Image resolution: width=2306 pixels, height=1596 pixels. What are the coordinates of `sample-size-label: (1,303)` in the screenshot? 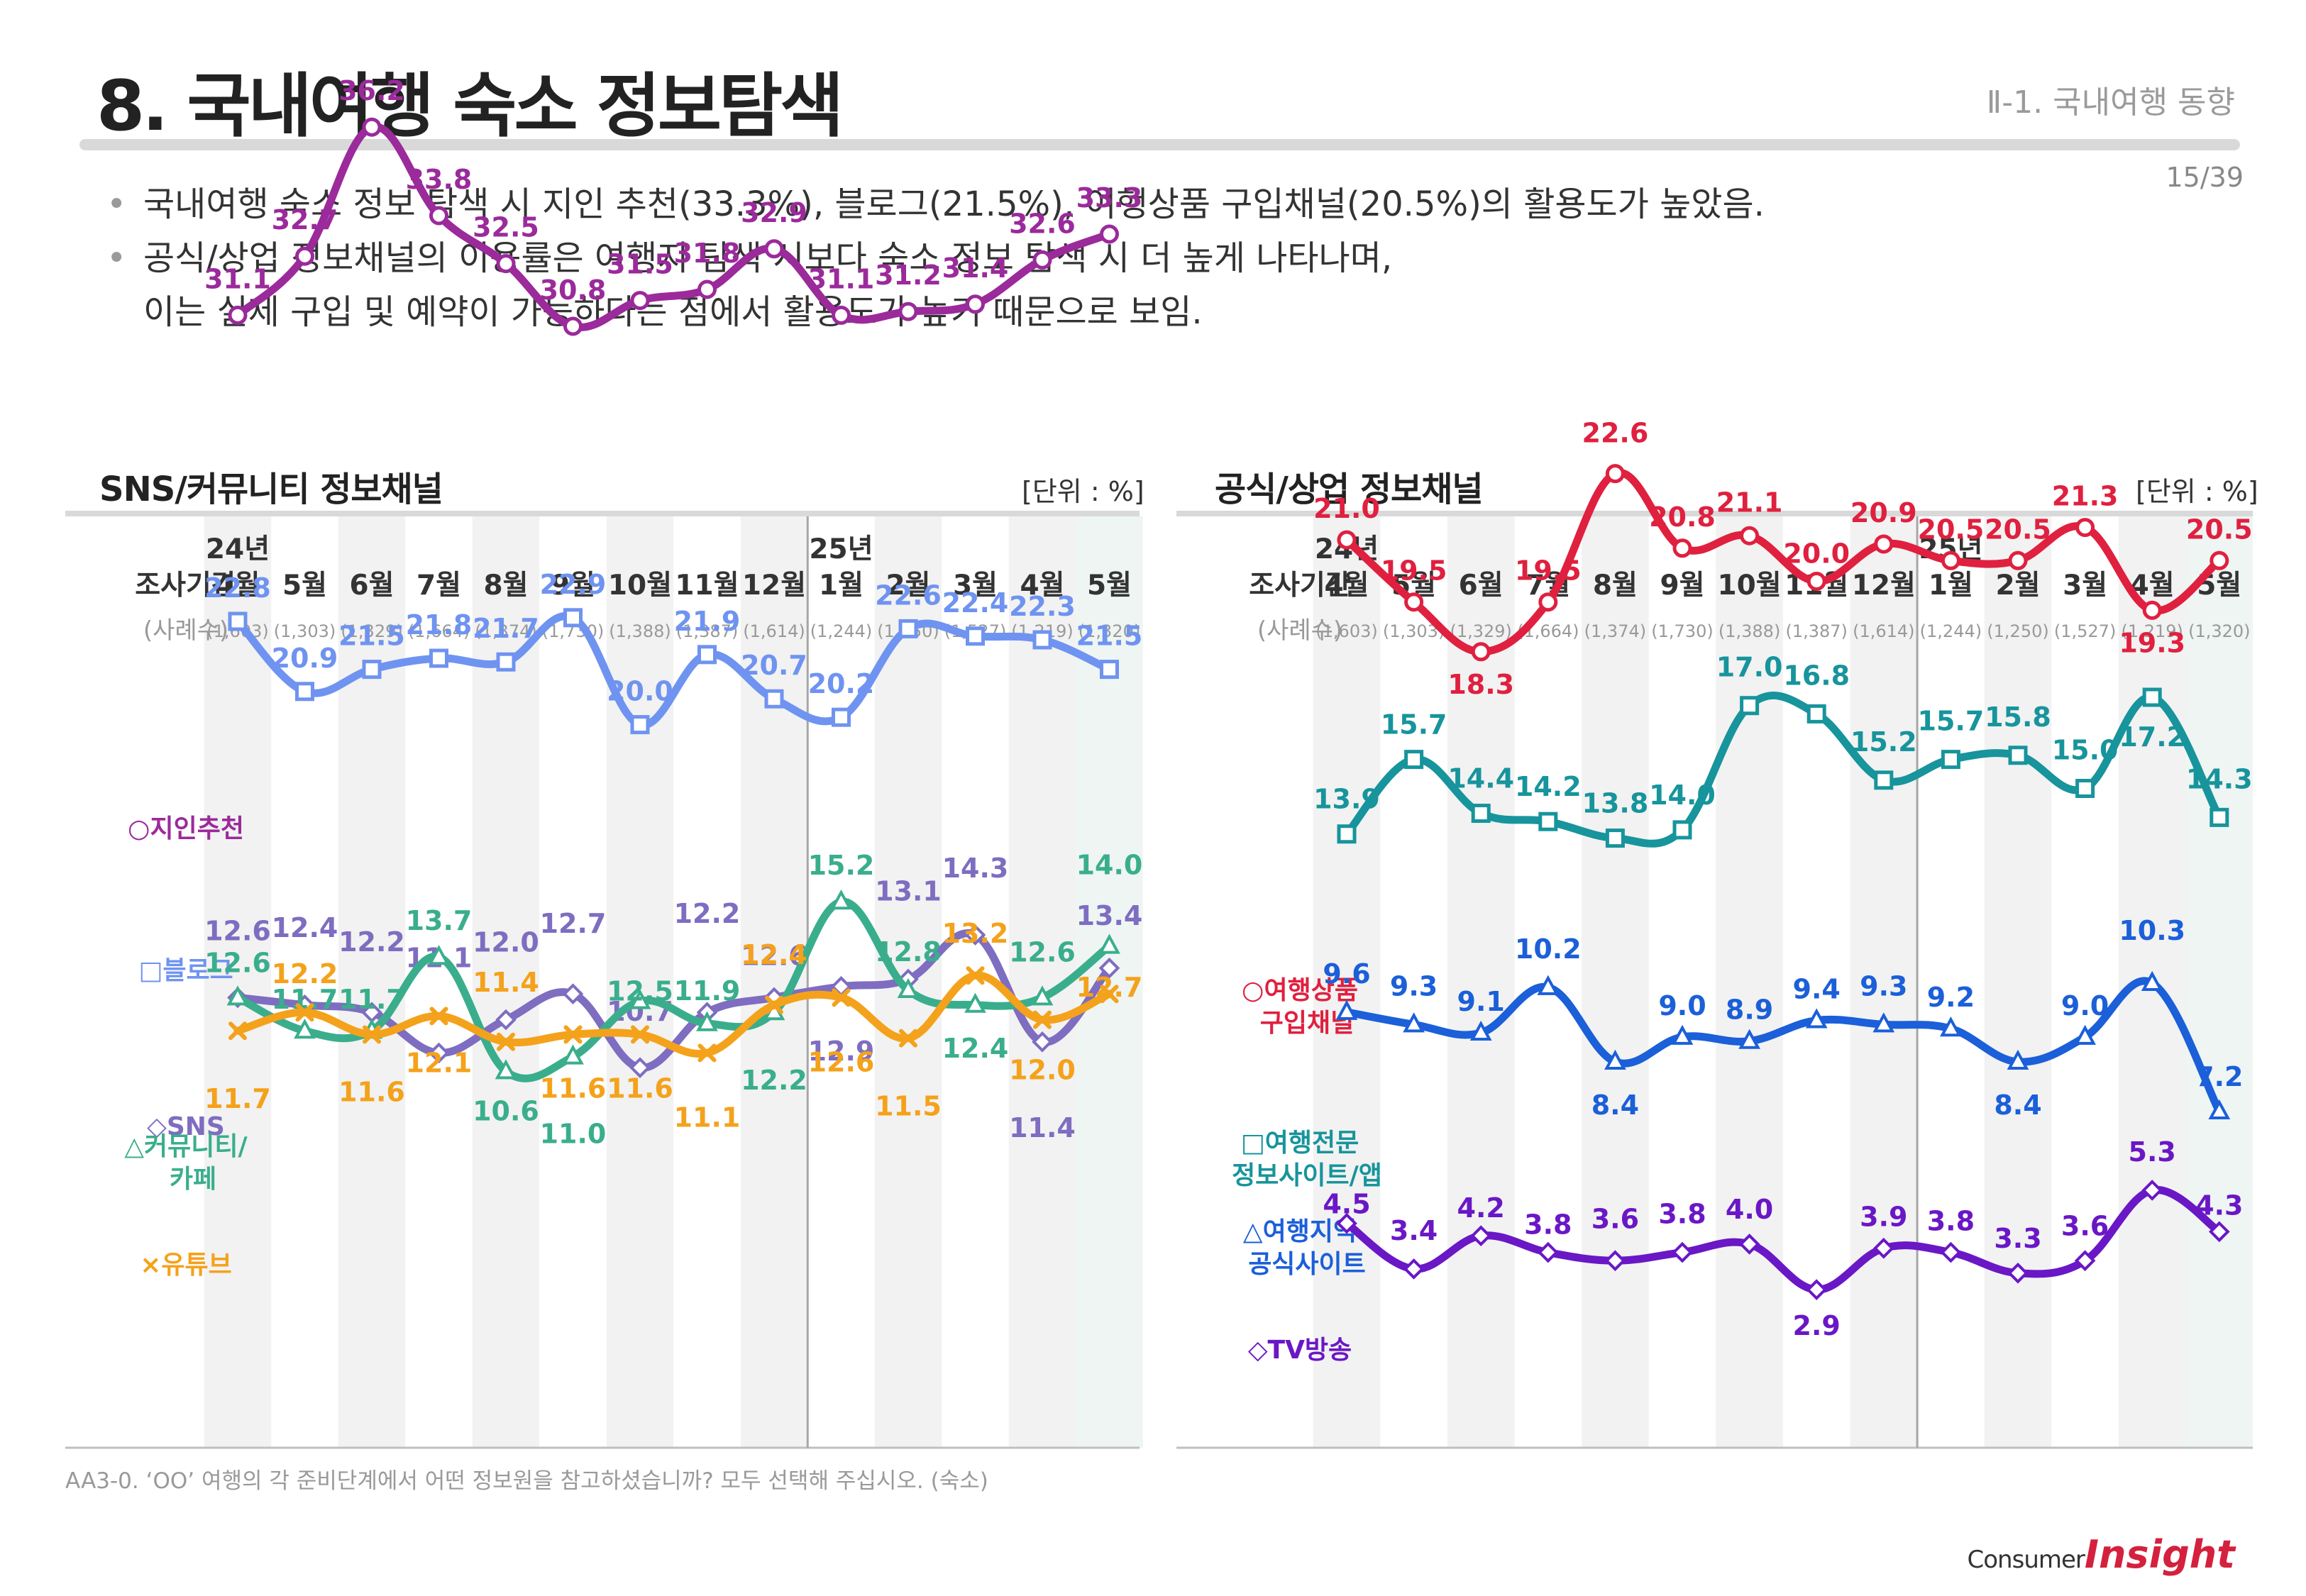 It's located at (305, 631).